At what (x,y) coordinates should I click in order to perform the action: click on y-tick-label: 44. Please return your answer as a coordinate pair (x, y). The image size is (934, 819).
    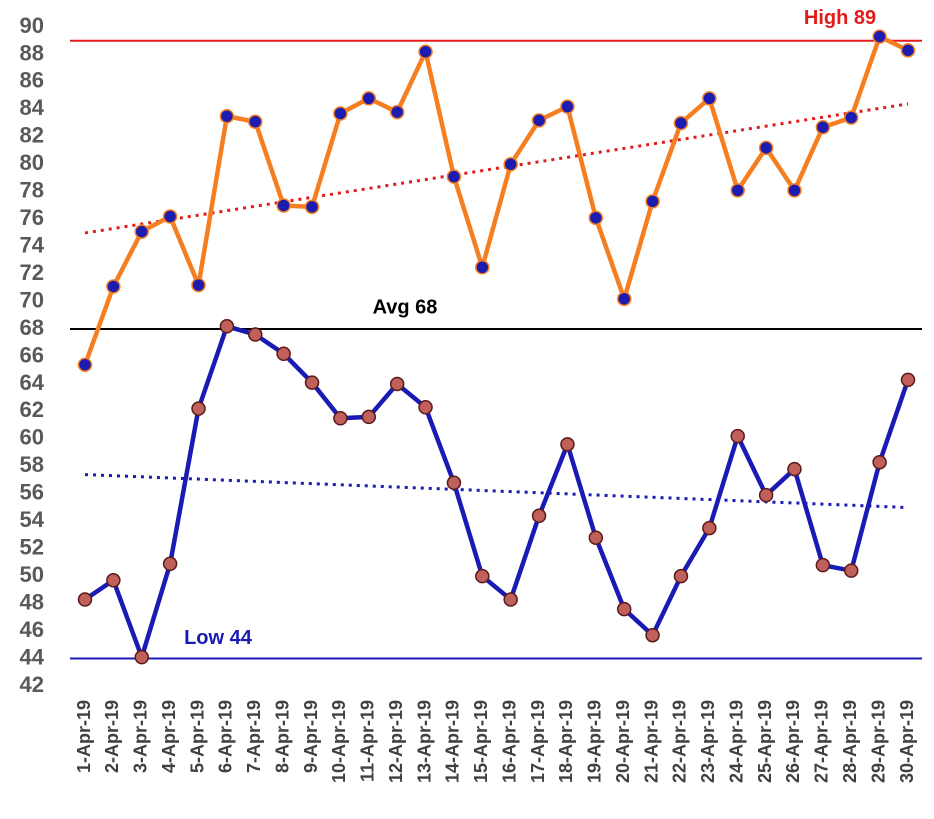
    Looking at the image, I should click on (32, 656).